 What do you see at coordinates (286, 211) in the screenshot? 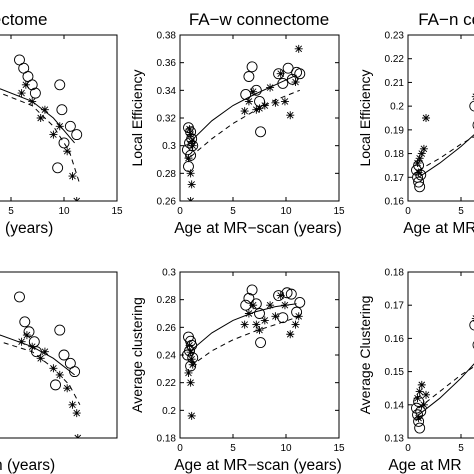
I see `x-tick-label: 10` at bounding box center [286, 211].